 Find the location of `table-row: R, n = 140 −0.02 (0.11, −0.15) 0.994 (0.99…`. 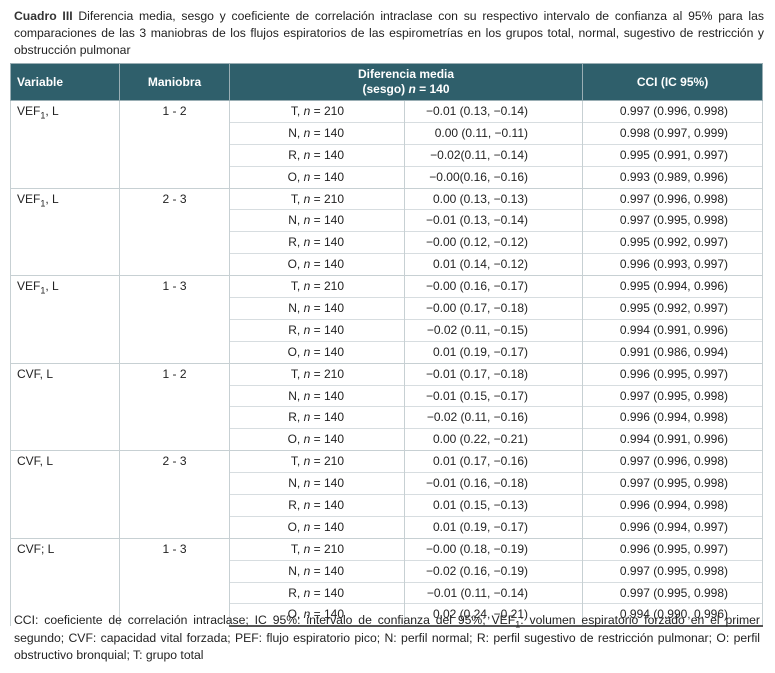

table-row: R, n = 140 −0.02 (0.11, −0.15) 0.994 (0.99… is located at coordinates (387, 330).